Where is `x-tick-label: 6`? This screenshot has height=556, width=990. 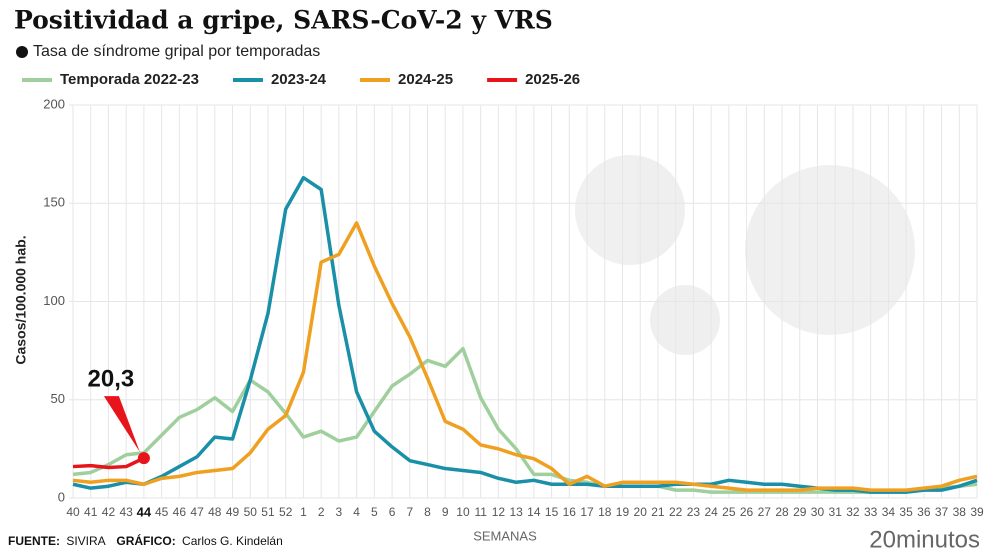
x-tick-label: 6 is located at coordinates (392, 512).